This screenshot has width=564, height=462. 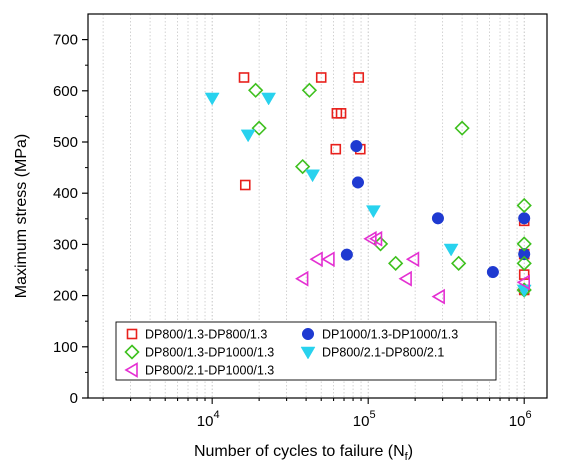 I want to click on y-tick-label: 600, so click(x=65, y=91).